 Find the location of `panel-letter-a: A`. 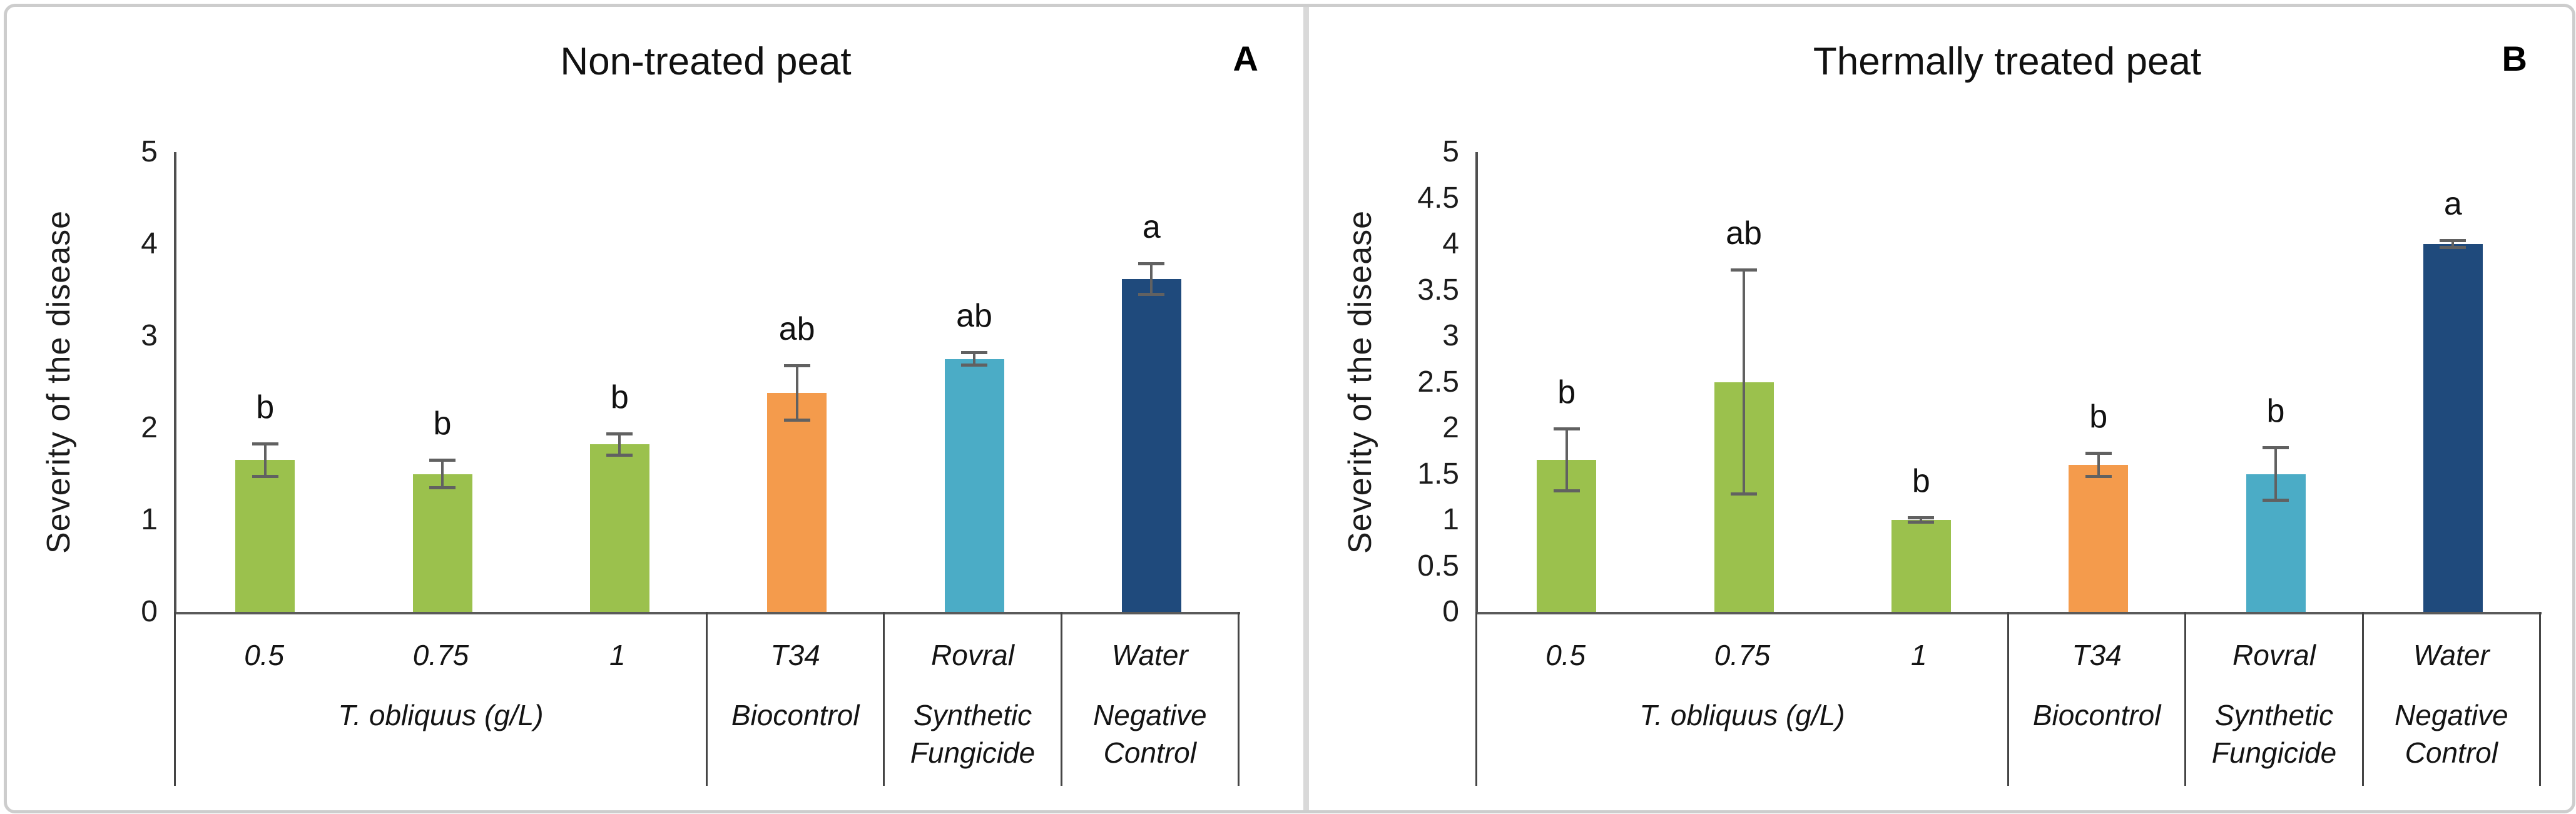

panel-letter-a: A is located at coordinates (1245, 59).